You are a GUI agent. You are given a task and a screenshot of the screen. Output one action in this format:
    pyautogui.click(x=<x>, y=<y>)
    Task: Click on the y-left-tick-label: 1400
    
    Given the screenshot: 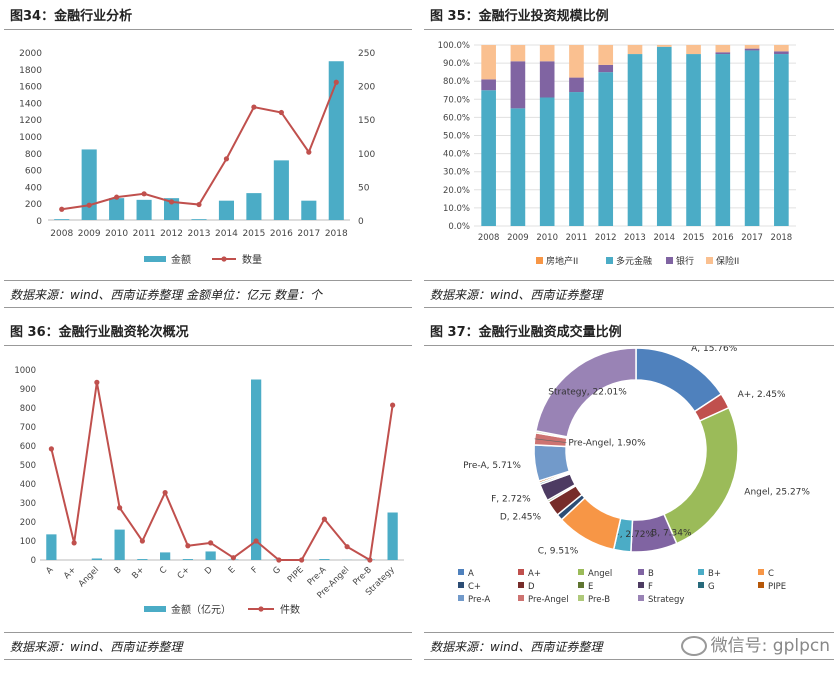 What is the action you would take?
    pyautogui.click(x=30, y=104)
    